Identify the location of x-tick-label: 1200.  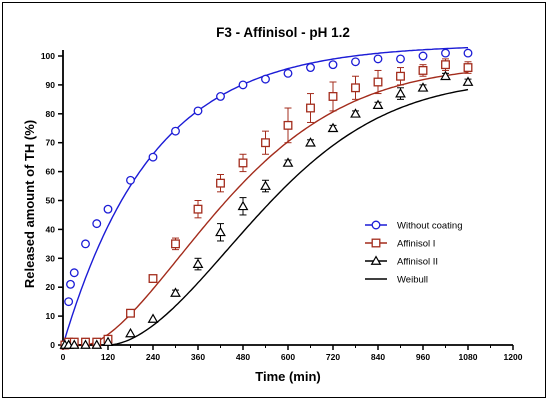
(513, 357).